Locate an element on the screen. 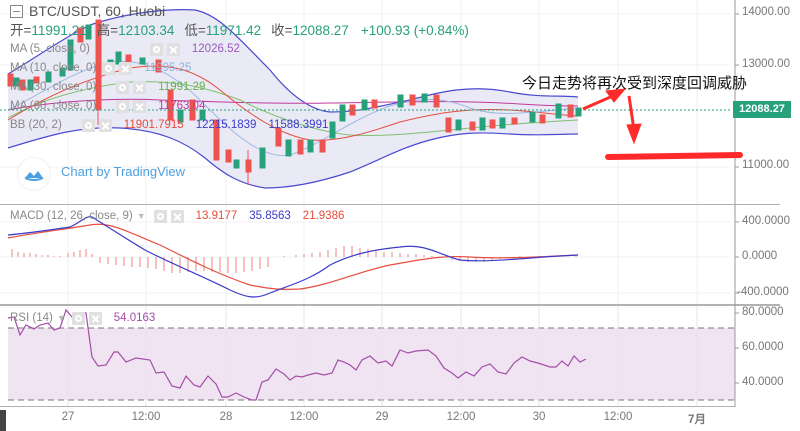  bb-remove-icon is located at coordinates (105, 125).